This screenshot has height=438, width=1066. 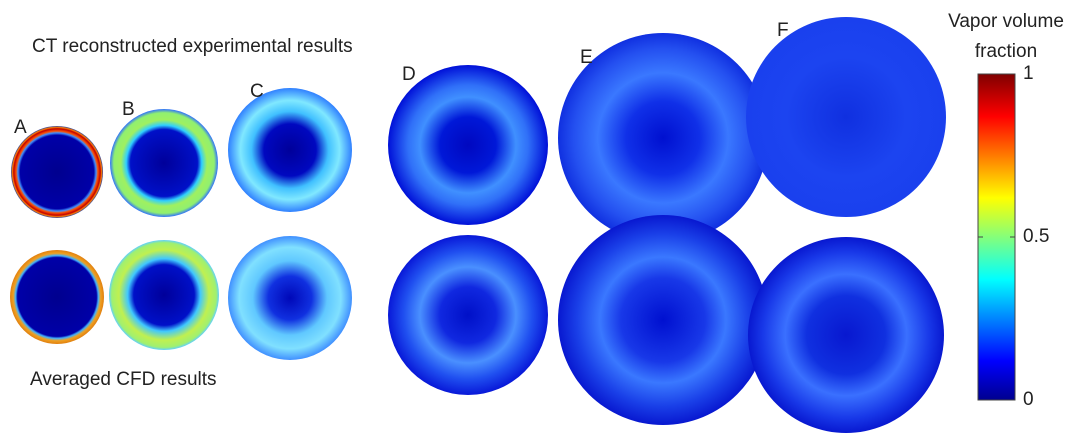 I want to click on panel-label: C, so click(x=257, y=91).